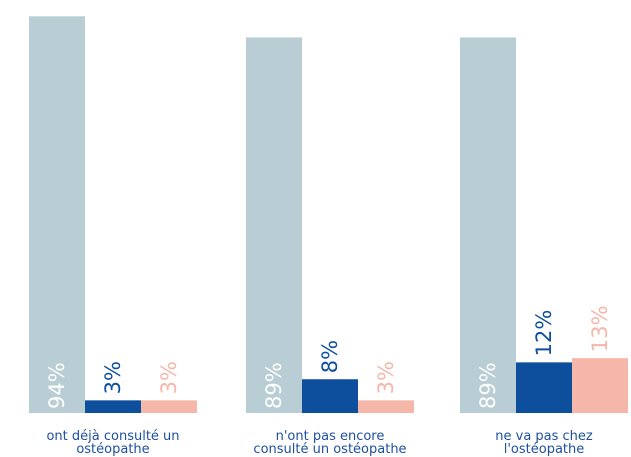 The image size is (631, 457). I want to click on value-label-1-2: 3%, so click(113, 377).